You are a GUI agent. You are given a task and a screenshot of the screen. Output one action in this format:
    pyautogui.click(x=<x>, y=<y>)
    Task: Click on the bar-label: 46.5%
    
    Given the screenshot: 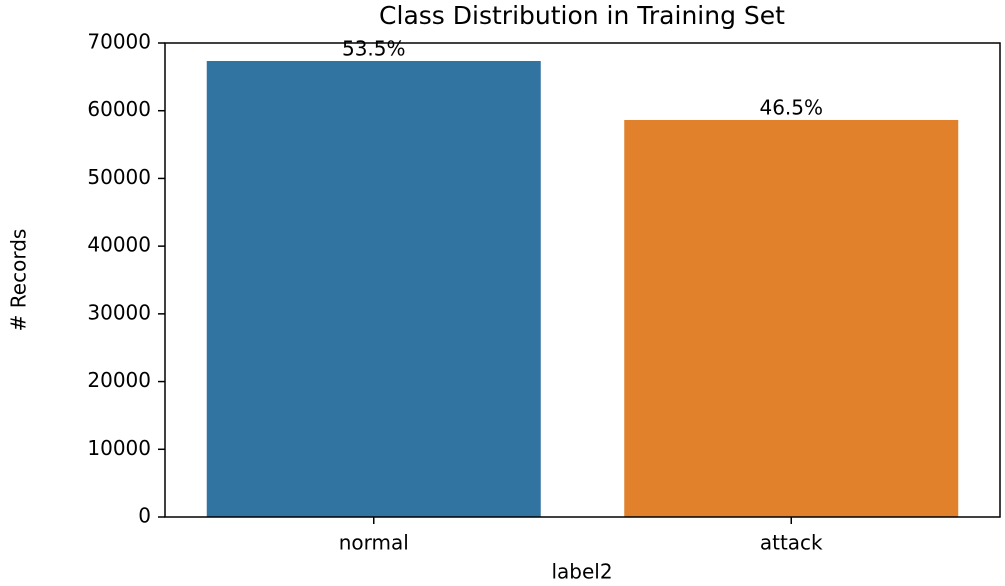 What is the action you would take?
    pyautogui.click(x=791, y=107)
    